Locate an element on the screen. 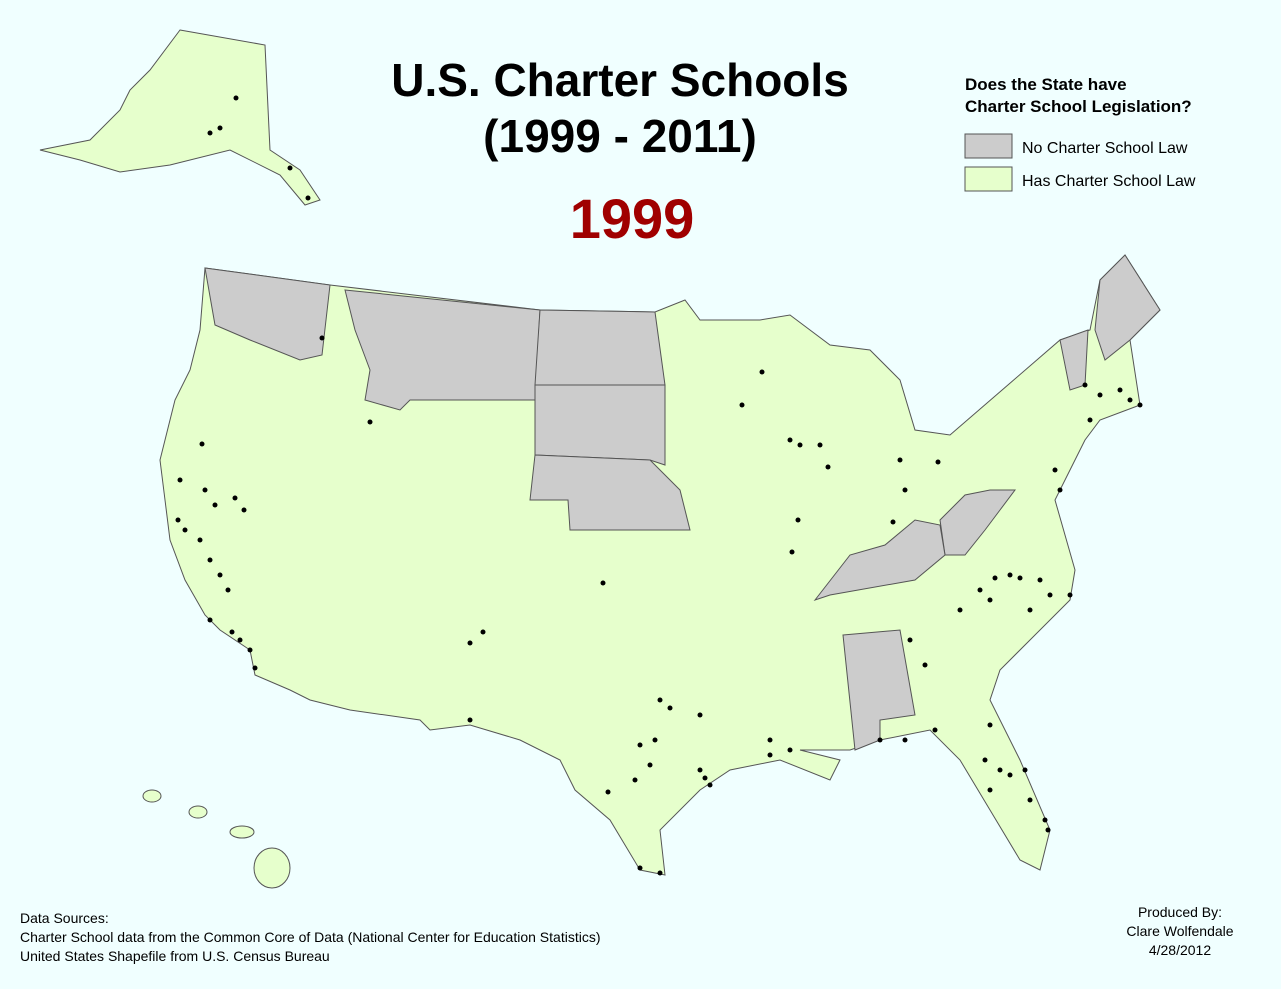  title-line: (1999 - 2011) is located at coordinates (620, 136).